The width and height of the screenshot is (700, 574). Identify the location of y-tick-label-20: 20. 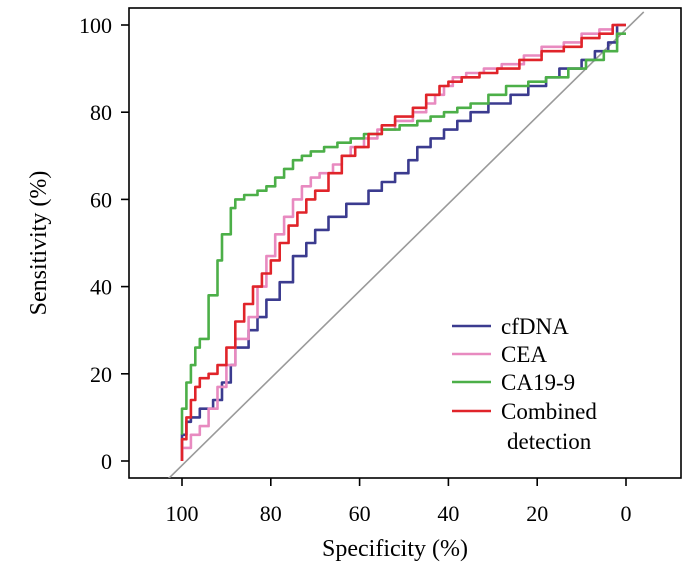
(101, 374).